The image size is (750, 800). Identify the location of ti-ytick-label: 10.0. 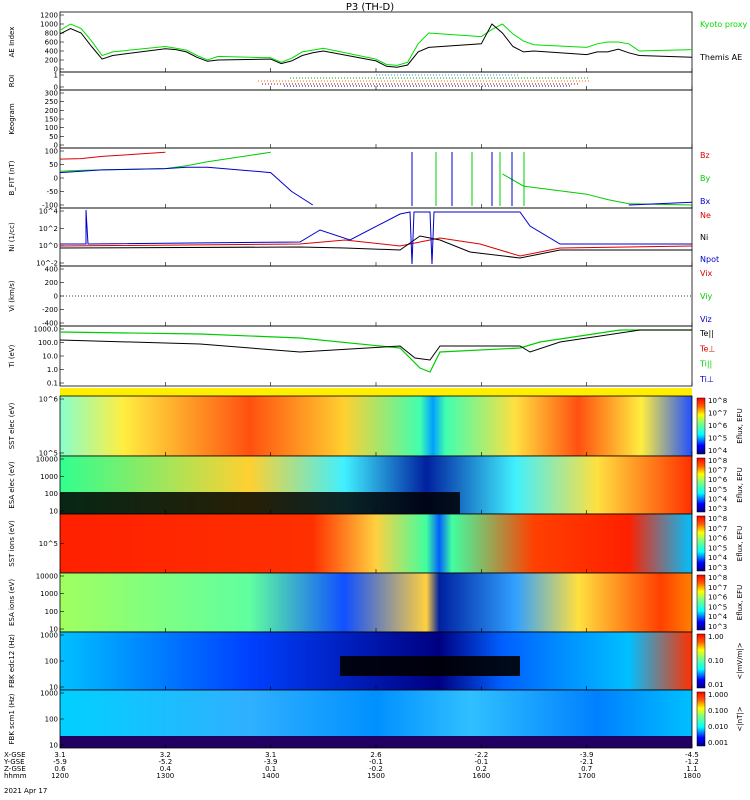
(50, 357).